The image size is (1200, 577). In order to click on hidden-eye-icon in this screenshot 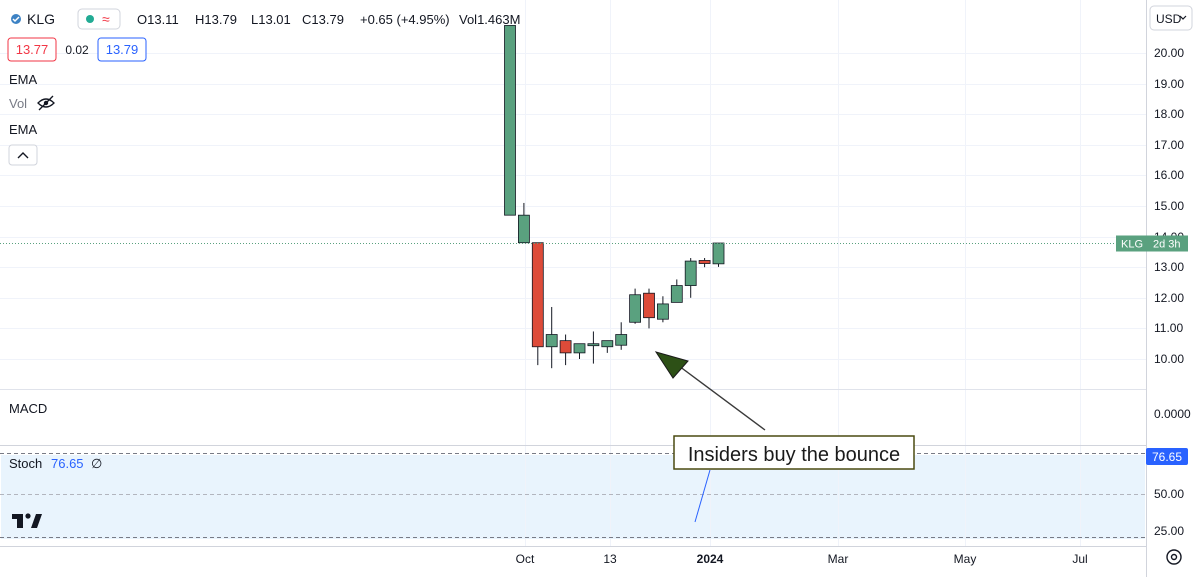, I will do `click(46, 103)`.